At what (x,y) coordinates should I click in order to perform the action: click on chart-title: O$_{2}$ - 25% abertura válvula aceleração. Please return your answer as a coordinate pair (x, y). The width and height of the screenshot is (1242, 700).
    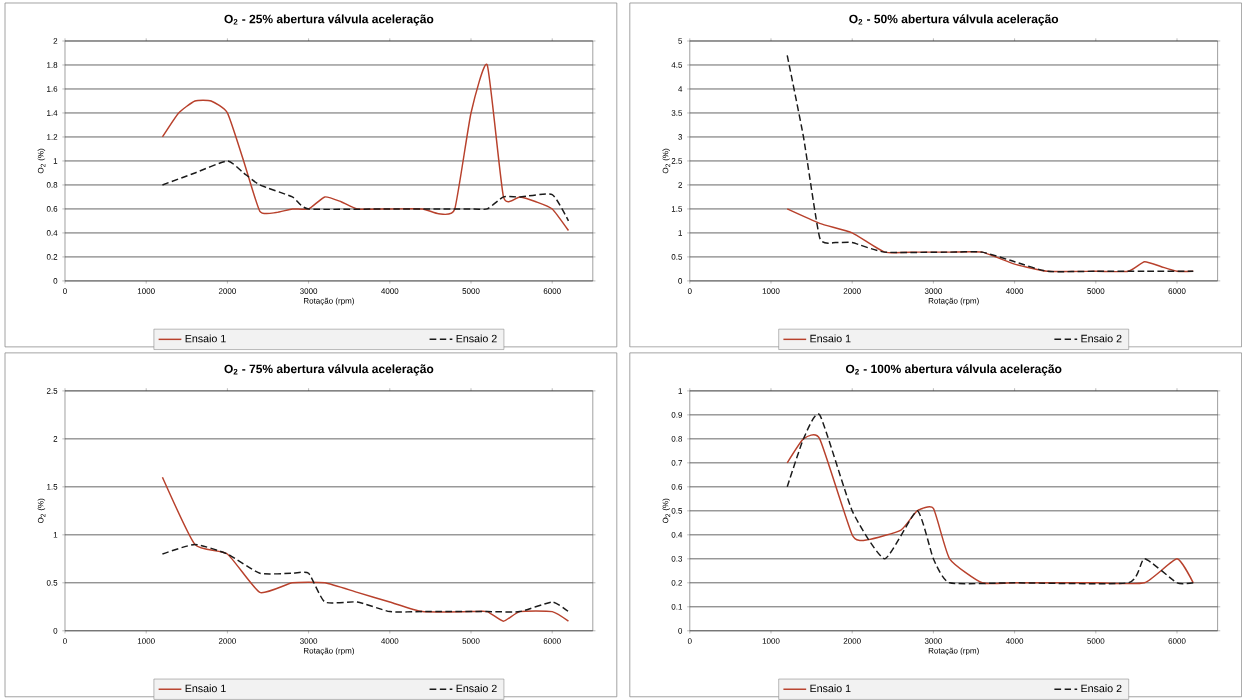
    Looking at the image, I should click on (329, 20).